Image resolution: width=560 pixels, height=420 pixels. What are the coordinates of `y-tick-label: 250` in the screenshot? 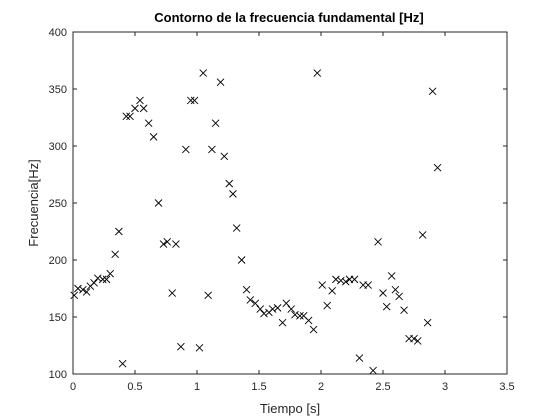 It's located at (58, 204).